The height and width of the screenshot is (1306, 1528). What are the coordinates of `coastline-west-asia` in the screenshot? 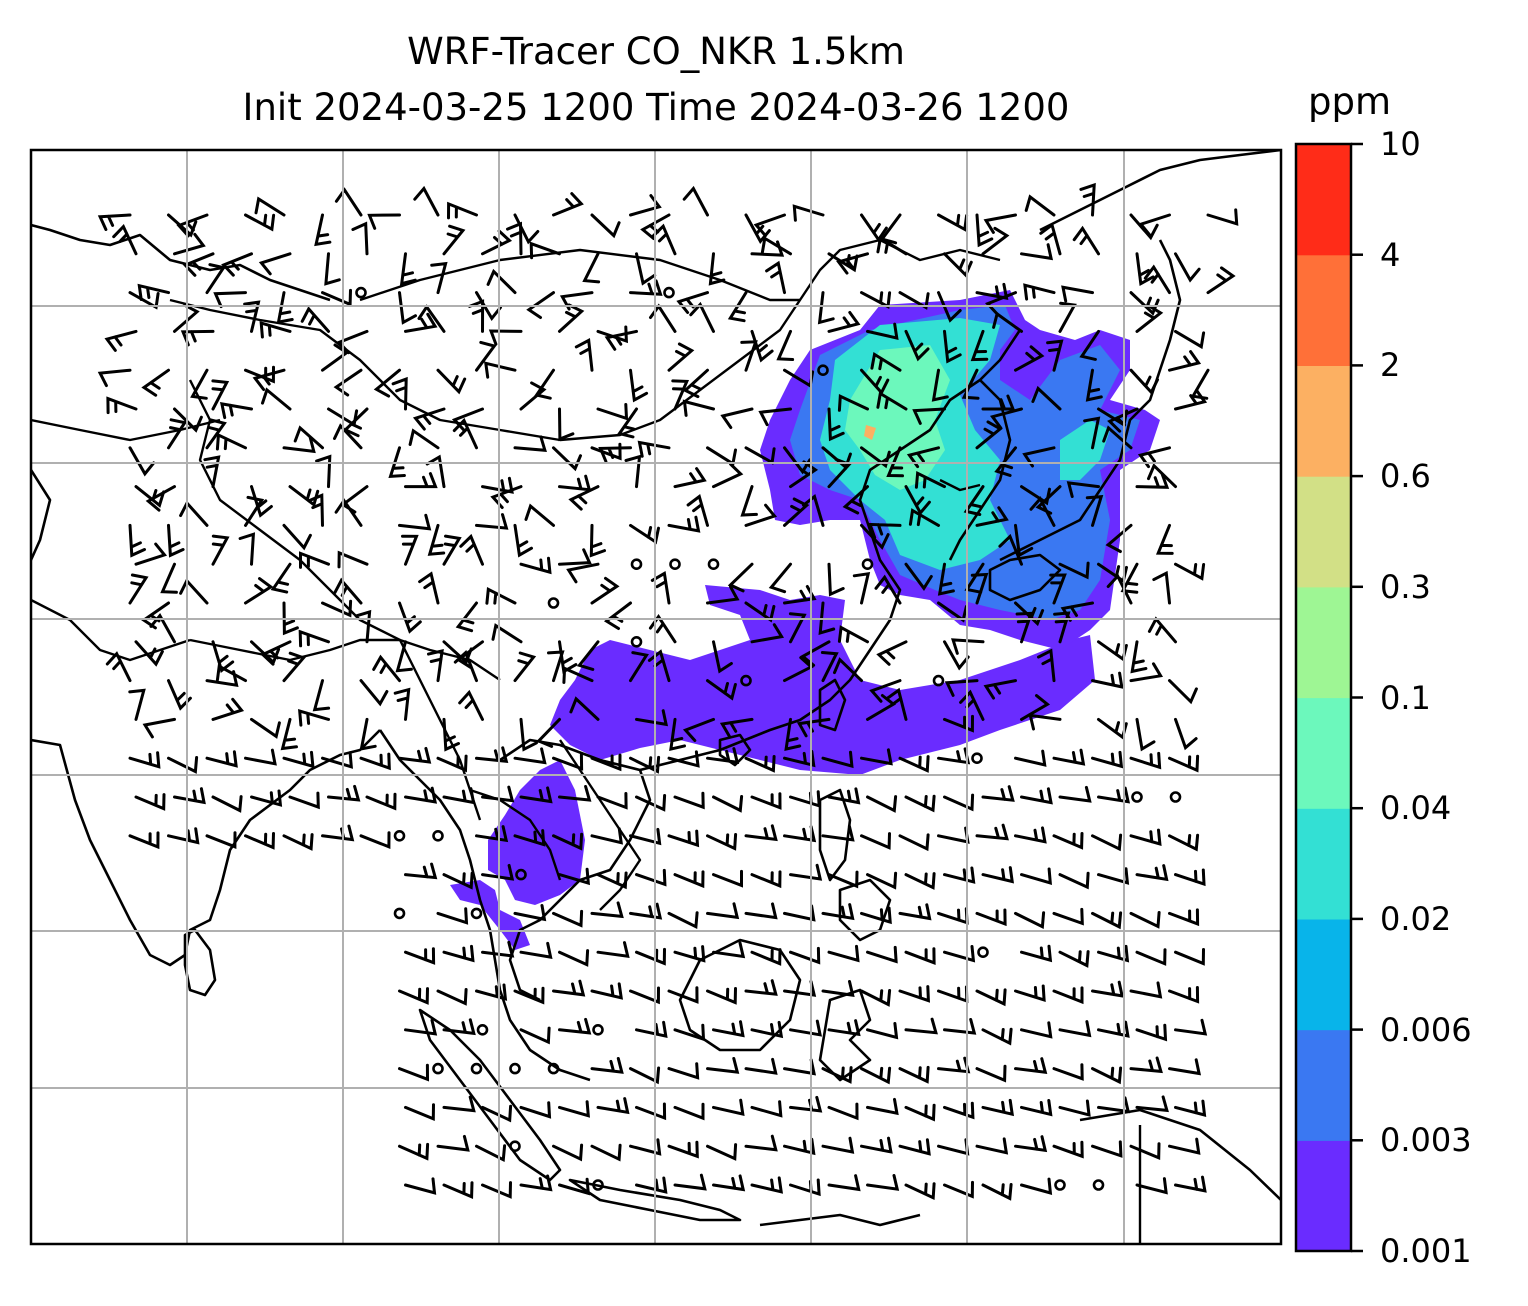 It's located at (181, 262).